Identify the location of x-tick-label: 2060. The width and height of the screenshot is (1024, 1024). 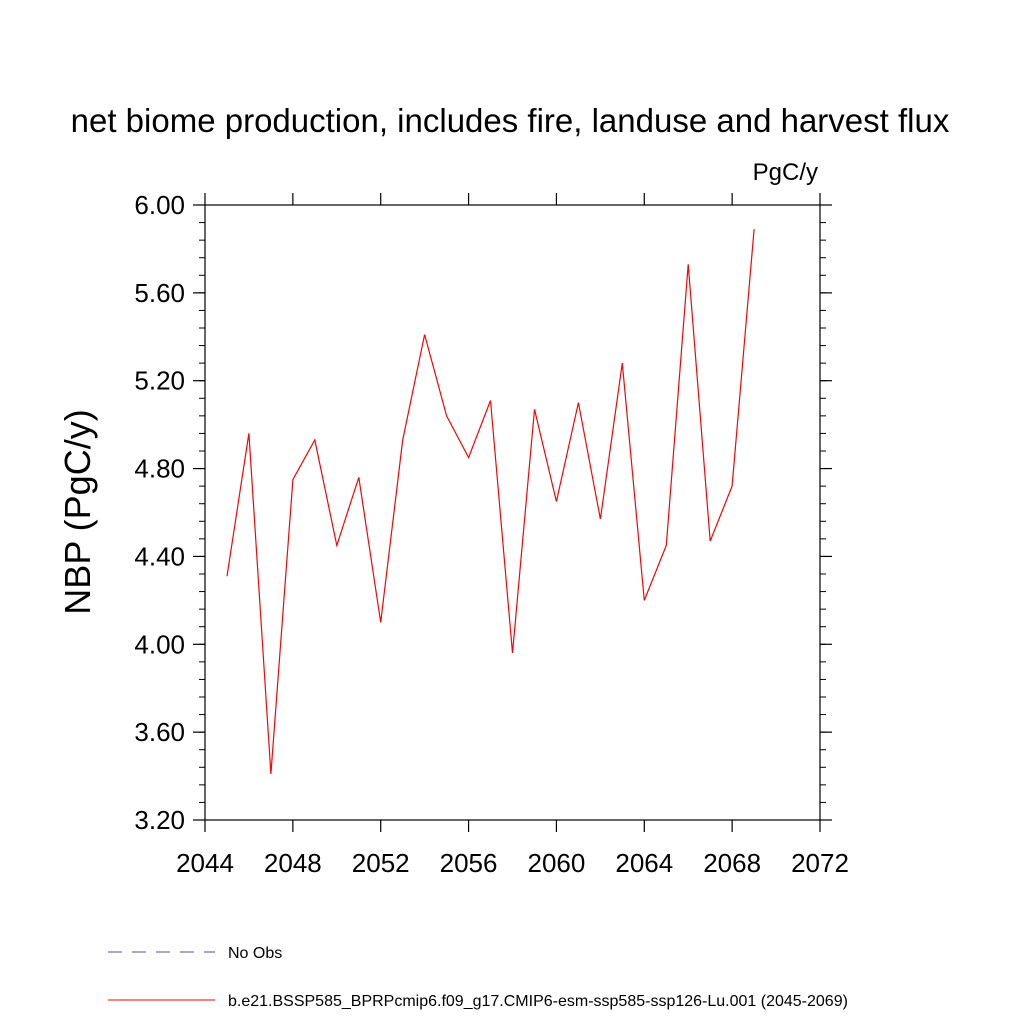
(557, 863).